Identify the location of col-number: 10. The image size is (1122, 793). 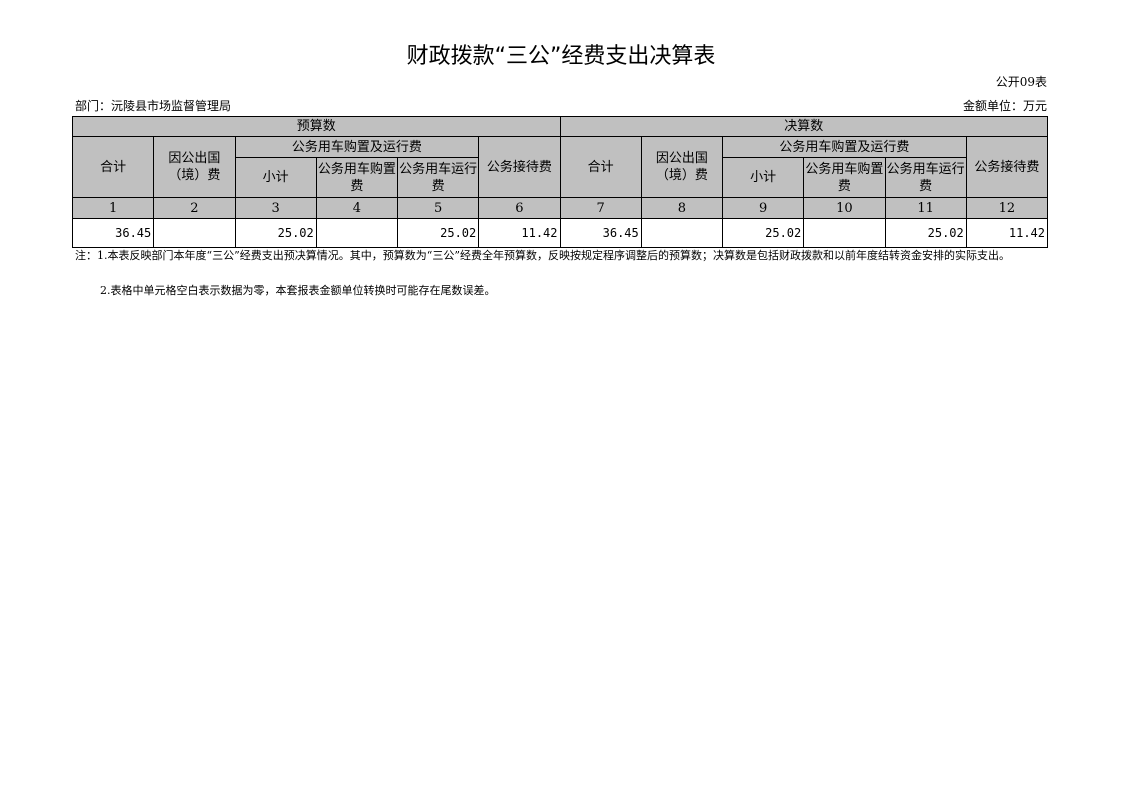
(844, 208).